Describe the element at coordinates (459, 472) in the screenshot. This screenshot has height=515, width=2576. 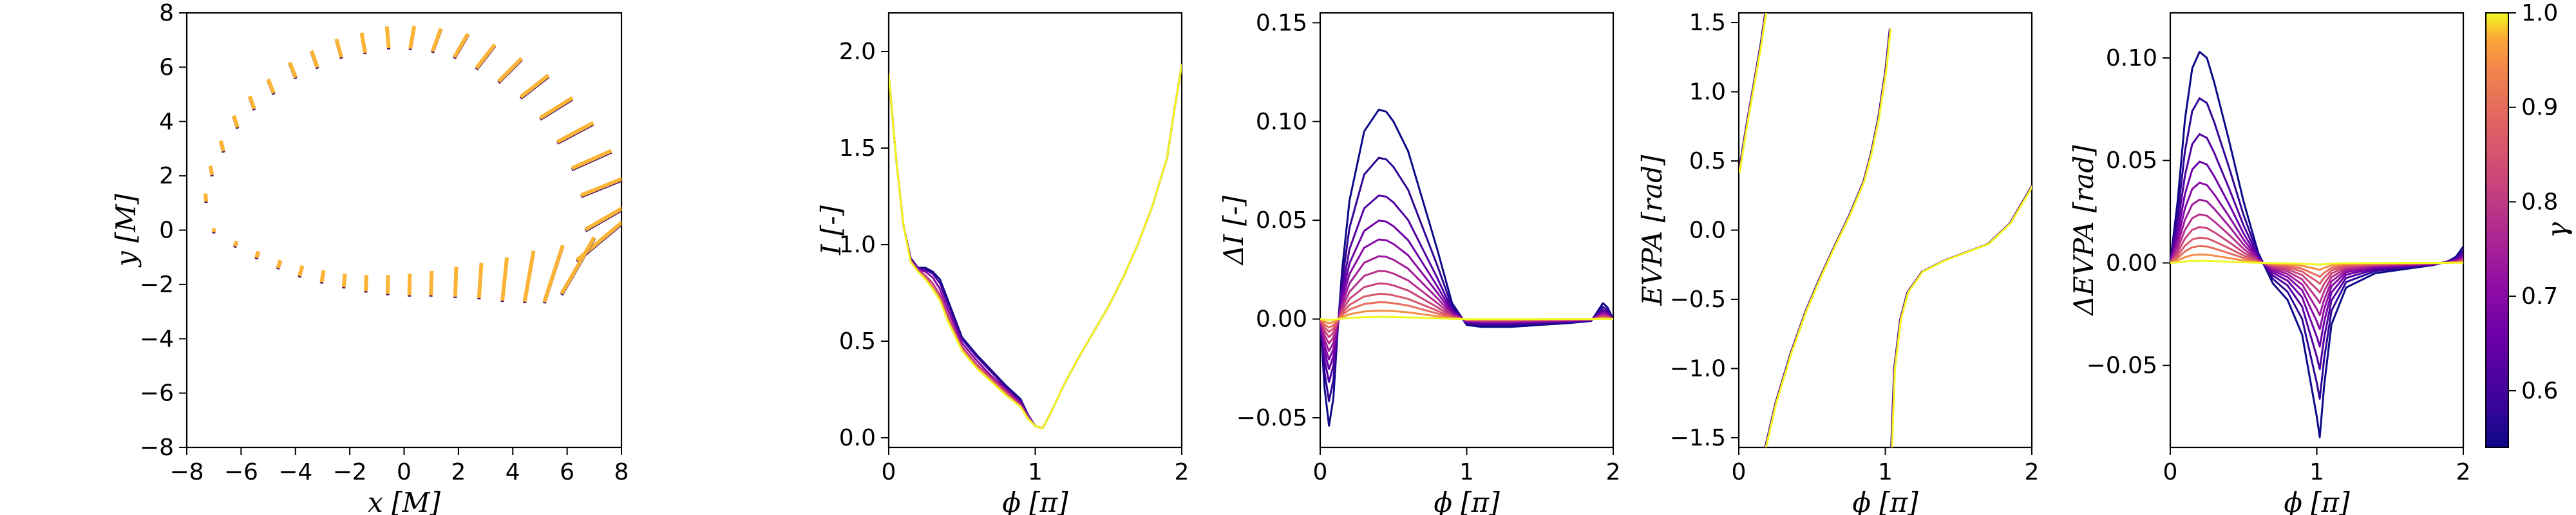
I see `trajectory-xtick-label: 2` at that location.